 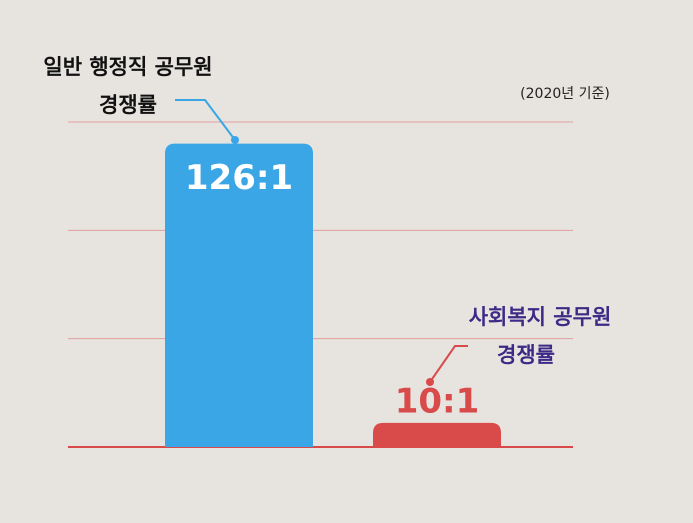 What do you see at coordinates (239, 178) in the screenshot?
I see `value-label: 126:1` at bounding box center [239, 178].